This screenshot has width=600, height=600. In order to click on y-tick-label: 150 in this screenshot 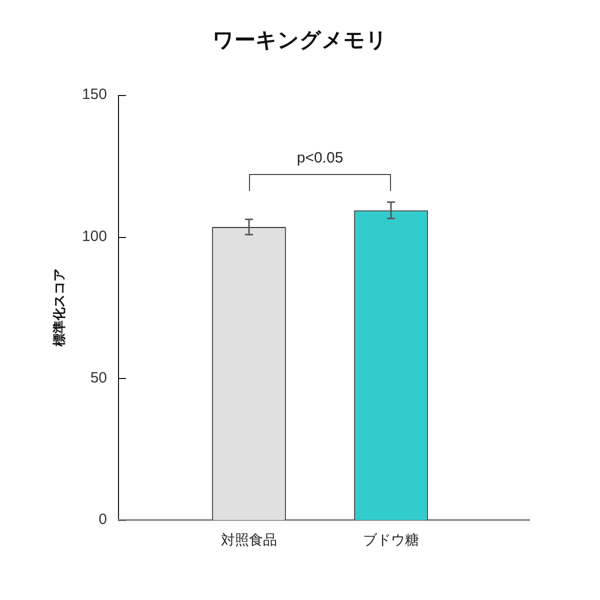, I will do `click(94, 95)`.